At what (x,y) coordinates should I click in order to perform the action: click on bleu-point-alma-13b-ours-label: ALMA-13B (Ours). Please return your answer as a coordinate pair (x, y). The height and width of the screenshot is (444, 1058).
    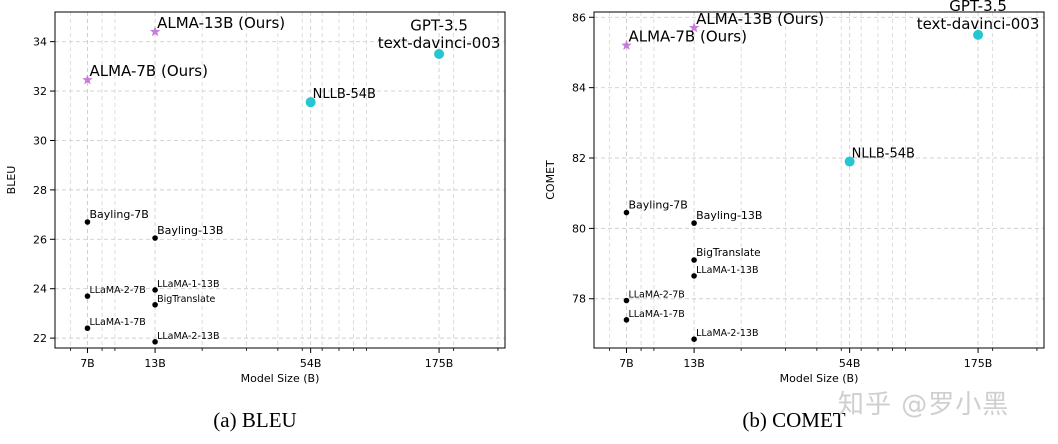
    Looking at the image, I should click on (221, 23).